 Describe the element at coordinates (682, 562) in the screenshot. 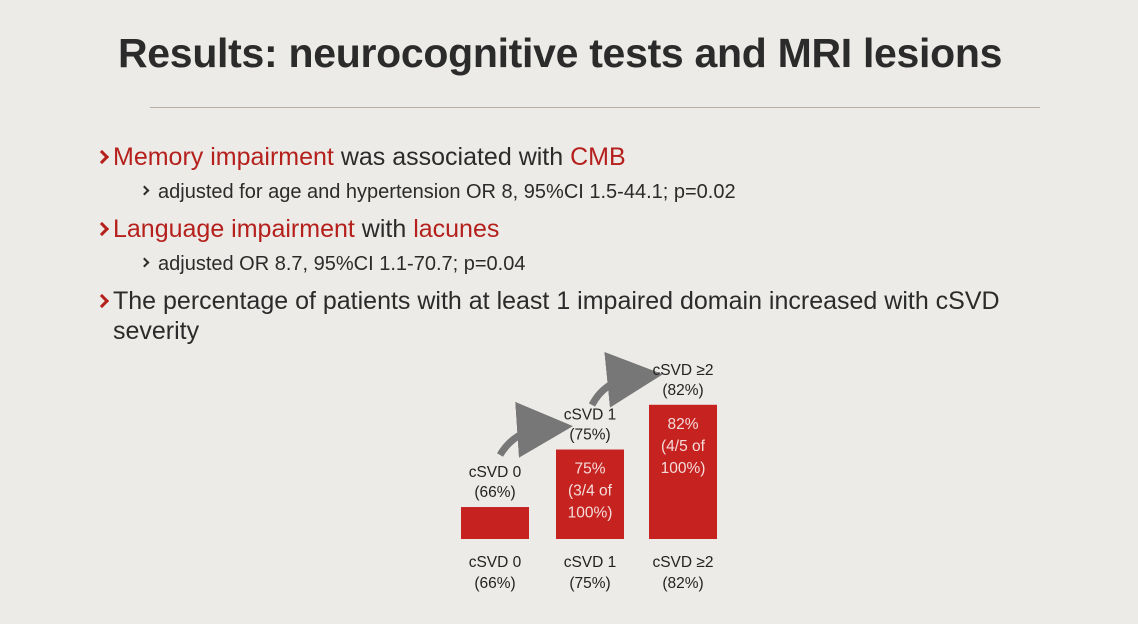

I see `x-tick-label: cSVD ≥2` at that location.